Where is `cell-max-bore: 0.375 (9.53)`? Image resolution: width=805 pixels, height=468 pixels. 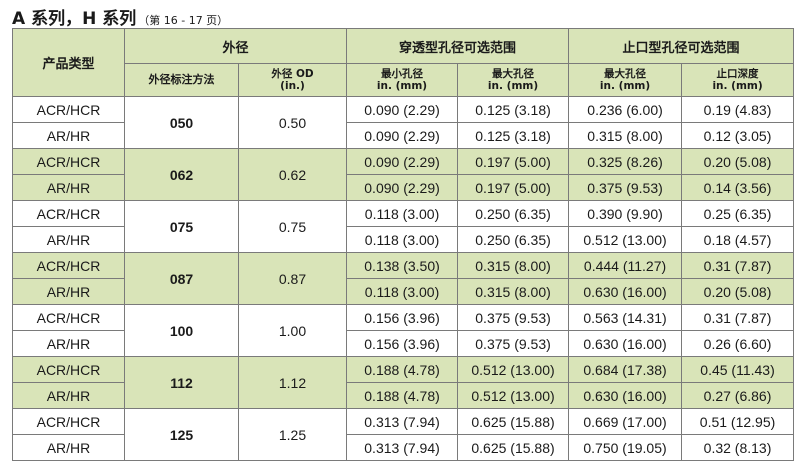
cell-max-bore: 0.375 (9.53) is located at coordinates (513, 343).